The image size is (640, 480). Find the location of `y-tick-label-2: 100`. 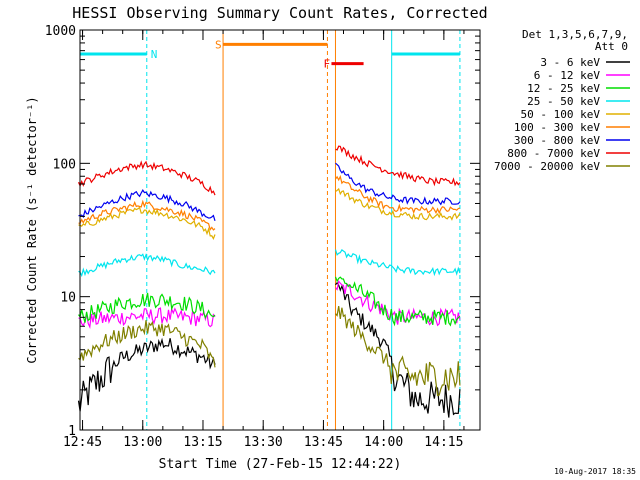

y-tick-label-2: 100 is located at coordinates (64, 164).